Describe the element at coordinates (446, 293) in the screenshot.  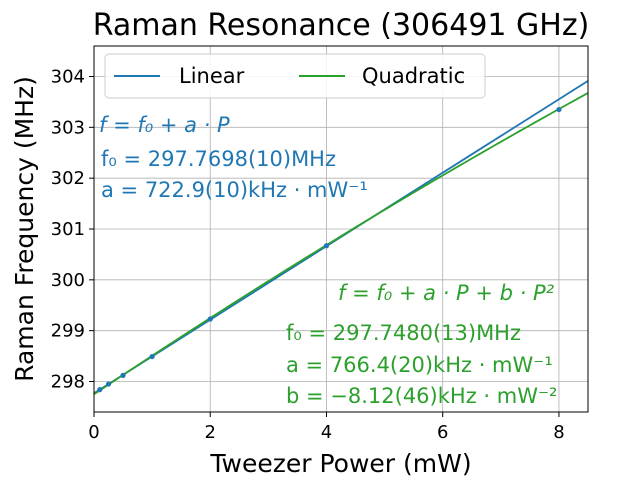
I see `quadratic-formula: f = f₀ + a · P + b · P²` at that location.